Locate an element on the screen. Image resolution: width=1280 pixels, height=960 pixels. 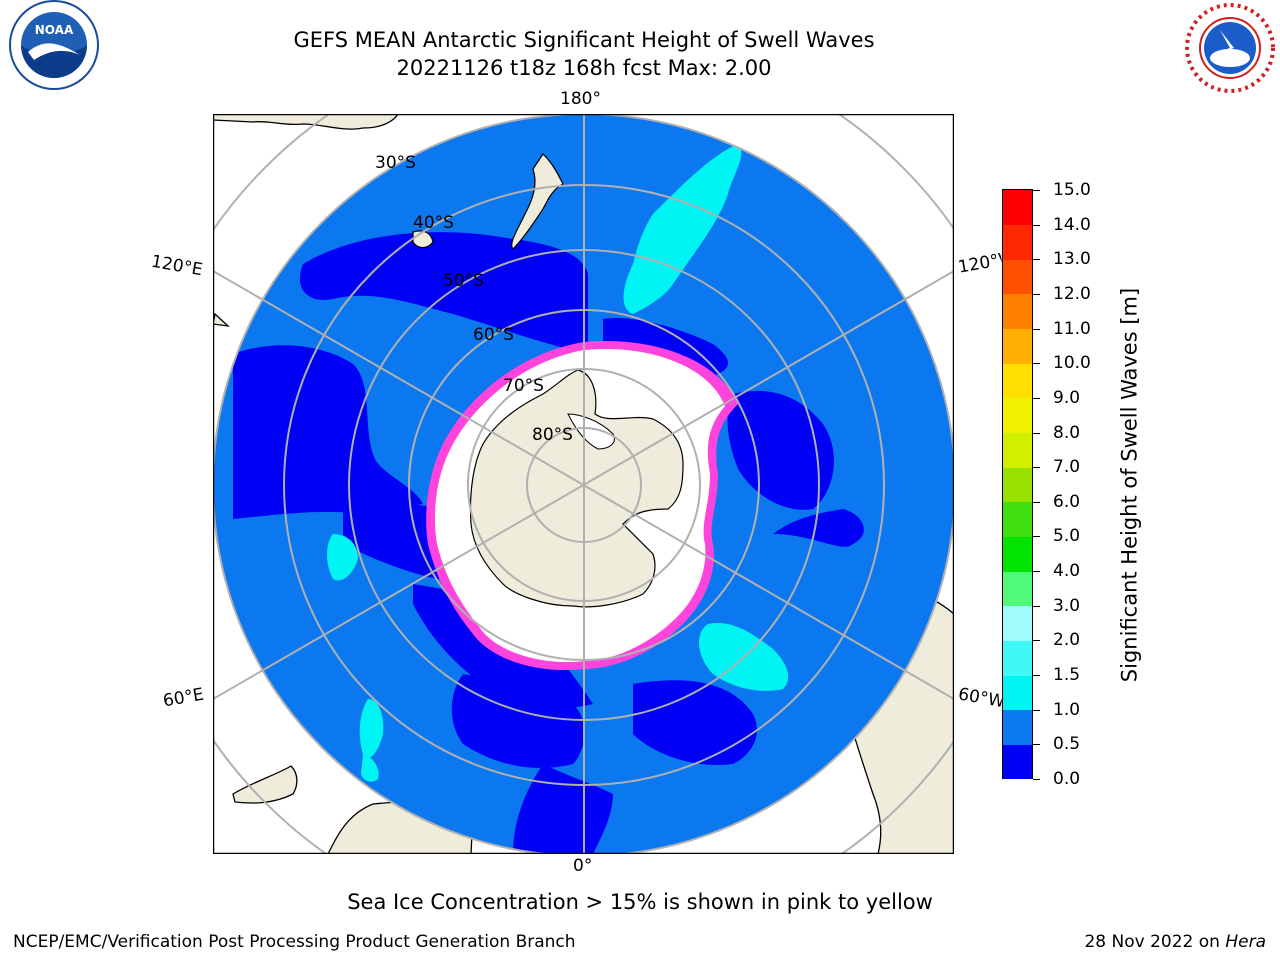
colorbar-tick-label: 11.0 is located at coordinates (1072, 328).